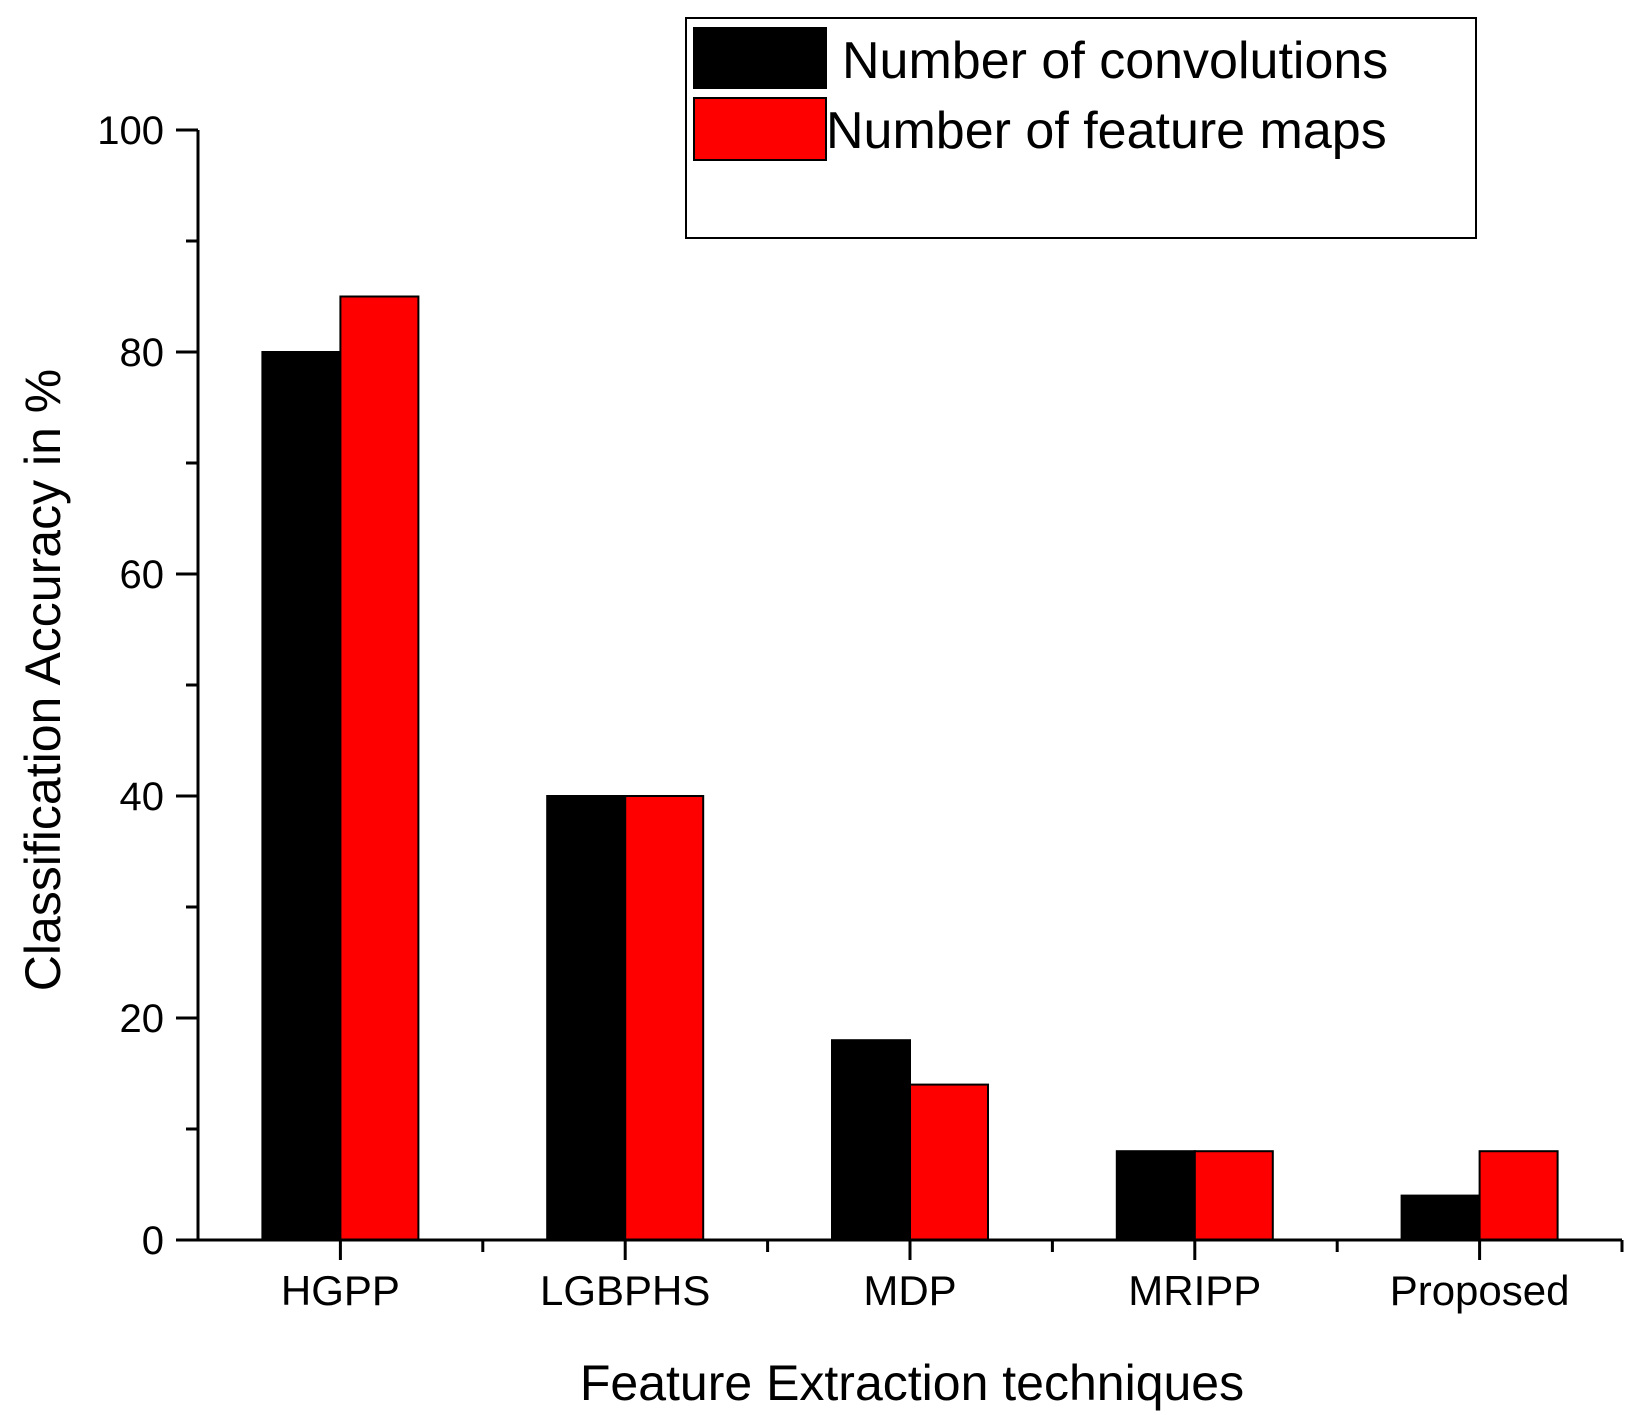 This screenshot has height=1415, width=1633. What do you see at coordinates (340, 1290) in the screenshot?
I see `x-tick-label-hgpp: HGPP` at bounding box center [340, 1290].